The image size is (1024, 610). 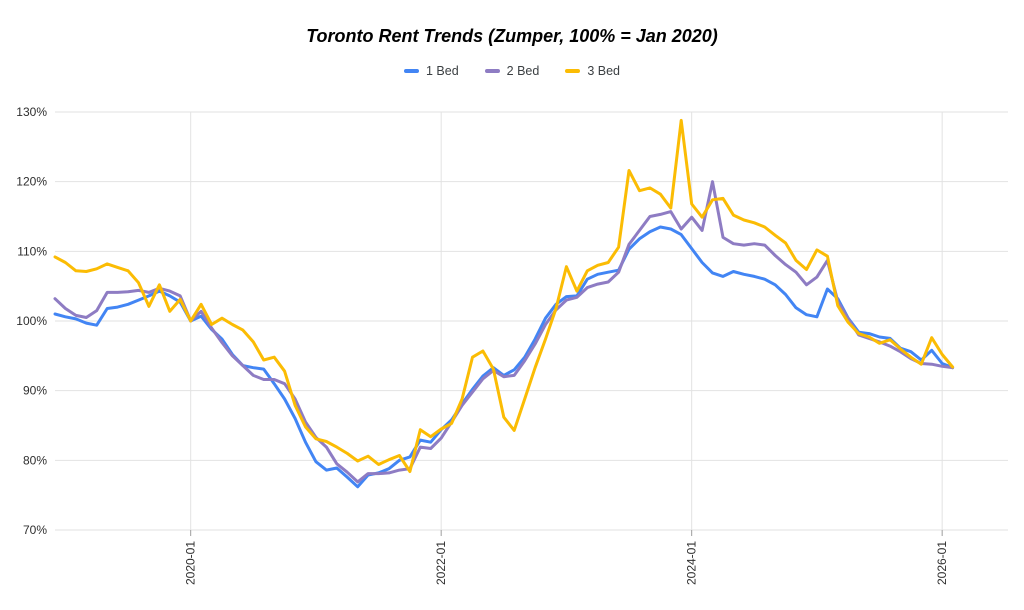 What do you see at coordinates (523, 71) in the screenshot?
I see `legend-label-2bed: 2 Bed` at bounding box center [523, 71].